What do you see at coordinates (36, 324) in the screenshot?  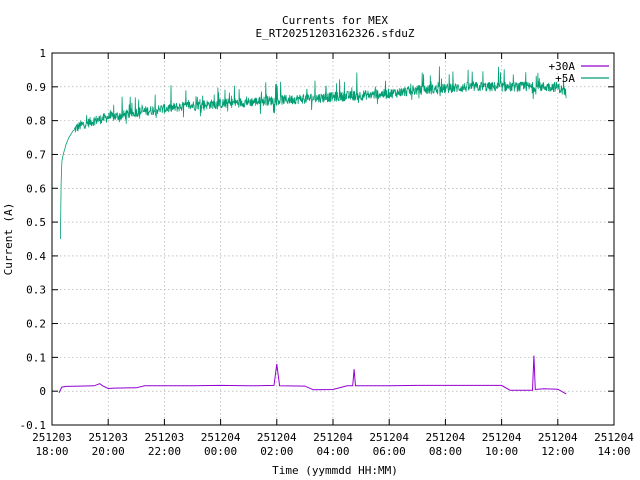 I see `y-tick-label: 0.2` at bounding box center [36, 324].